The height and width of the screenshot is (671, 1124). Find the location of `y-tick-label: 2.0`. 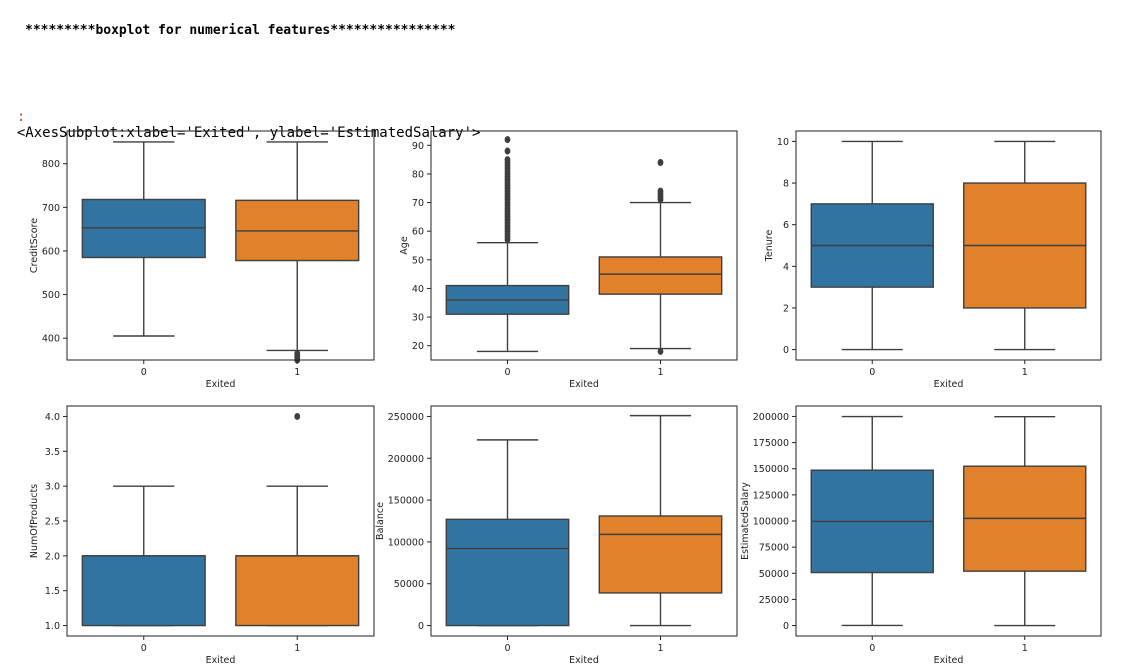

y-tick-label: 2.0 is located at coordinates (52, 556).